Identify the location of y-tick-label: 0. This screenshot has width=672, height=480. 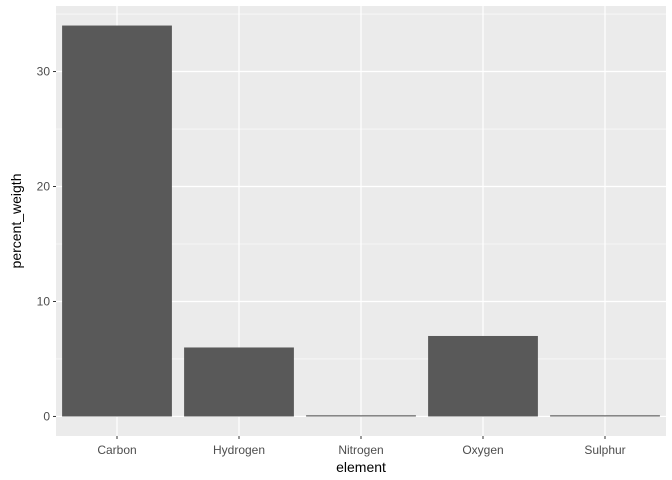
(46, 416).